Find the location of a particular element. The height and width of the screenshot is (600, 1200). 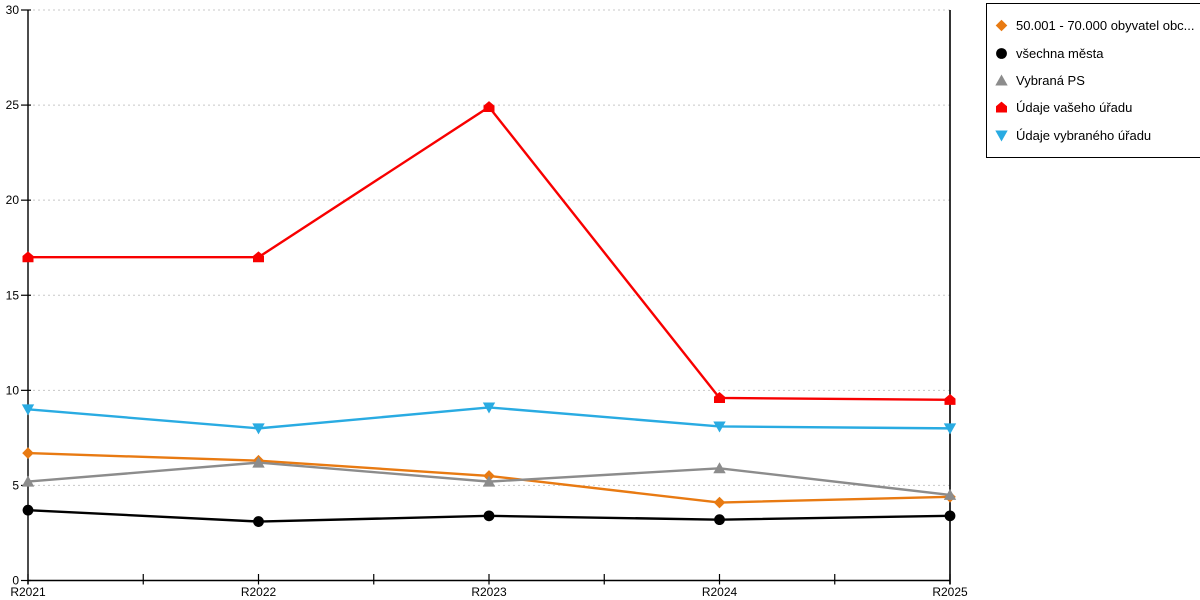

x-axis-label: R2025 is located at coordinates (950, 592).